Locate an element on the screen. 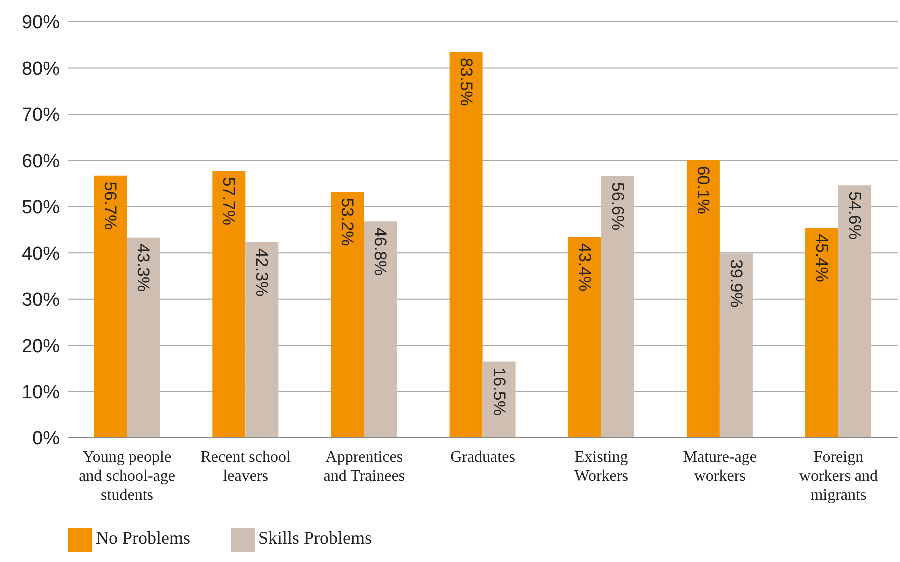 The width and height of the screenshot is (900, 562). y-tick-label: 30% is located at coordinates (41, 301).